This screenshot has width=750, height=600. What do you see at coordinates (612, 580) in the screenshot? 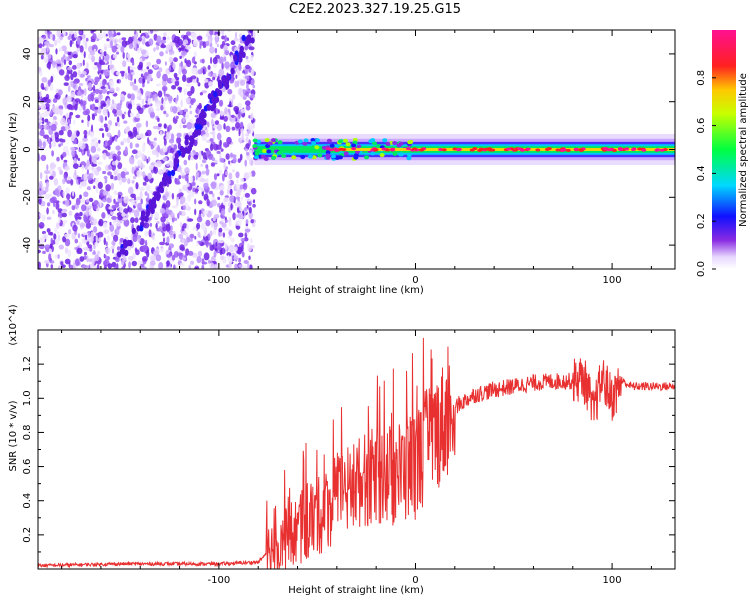
I see `snr-x-tick-label: 100` at bounding box center [612, 580].